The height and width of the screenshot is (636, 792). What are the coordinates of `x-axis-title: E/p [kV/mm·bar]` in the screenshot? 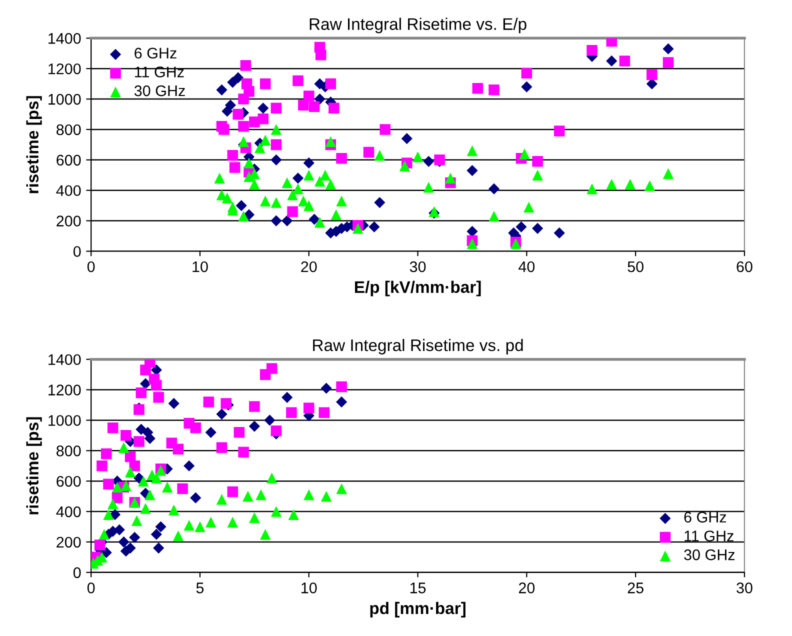 It's located at (417, 288).